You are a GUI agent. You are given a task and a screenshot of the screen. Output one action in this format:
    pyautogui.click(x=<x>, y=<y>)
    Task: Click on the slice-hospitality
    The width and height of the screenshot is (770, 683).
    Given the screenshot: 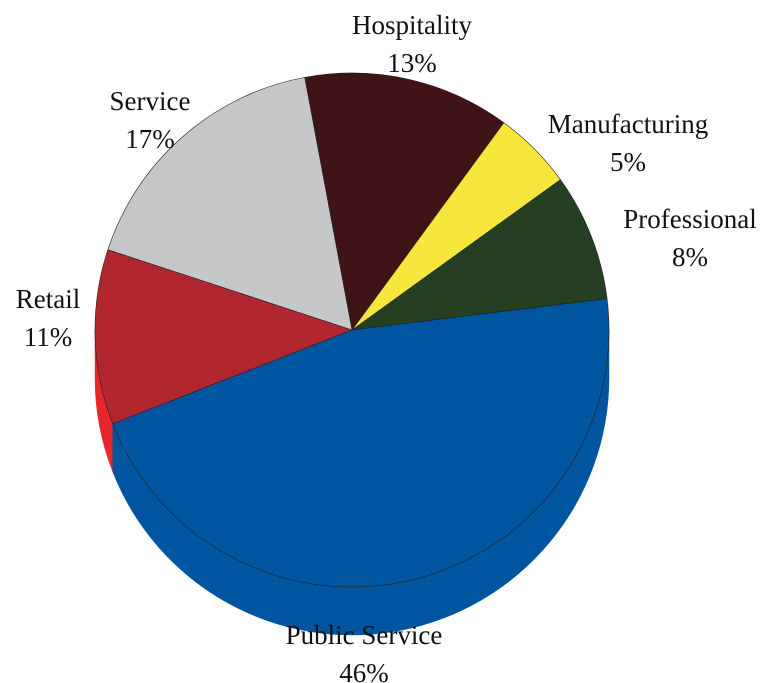 What is the action you would take?
    pyautogui.click(x=404, y=201)
    